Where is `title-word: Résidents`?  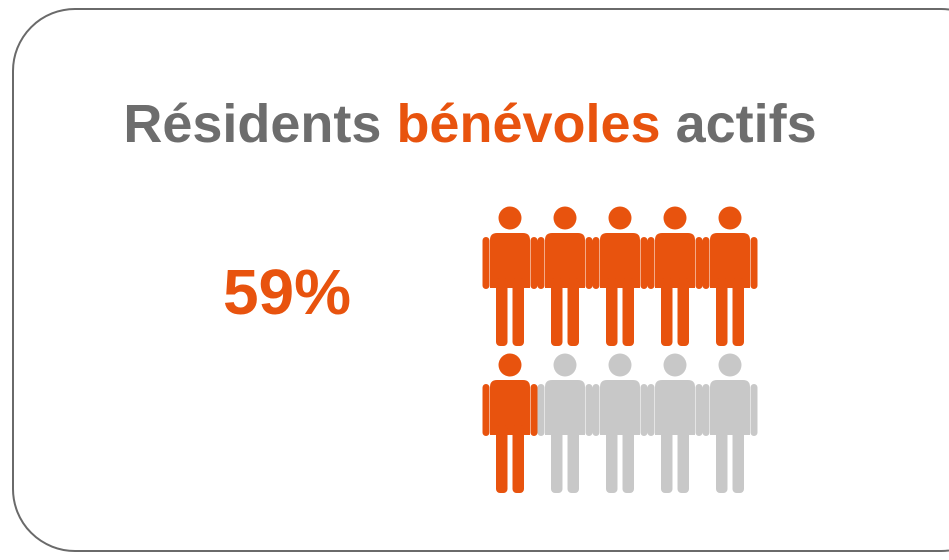
title-word: Résidents is located at coordinates (252, 124).